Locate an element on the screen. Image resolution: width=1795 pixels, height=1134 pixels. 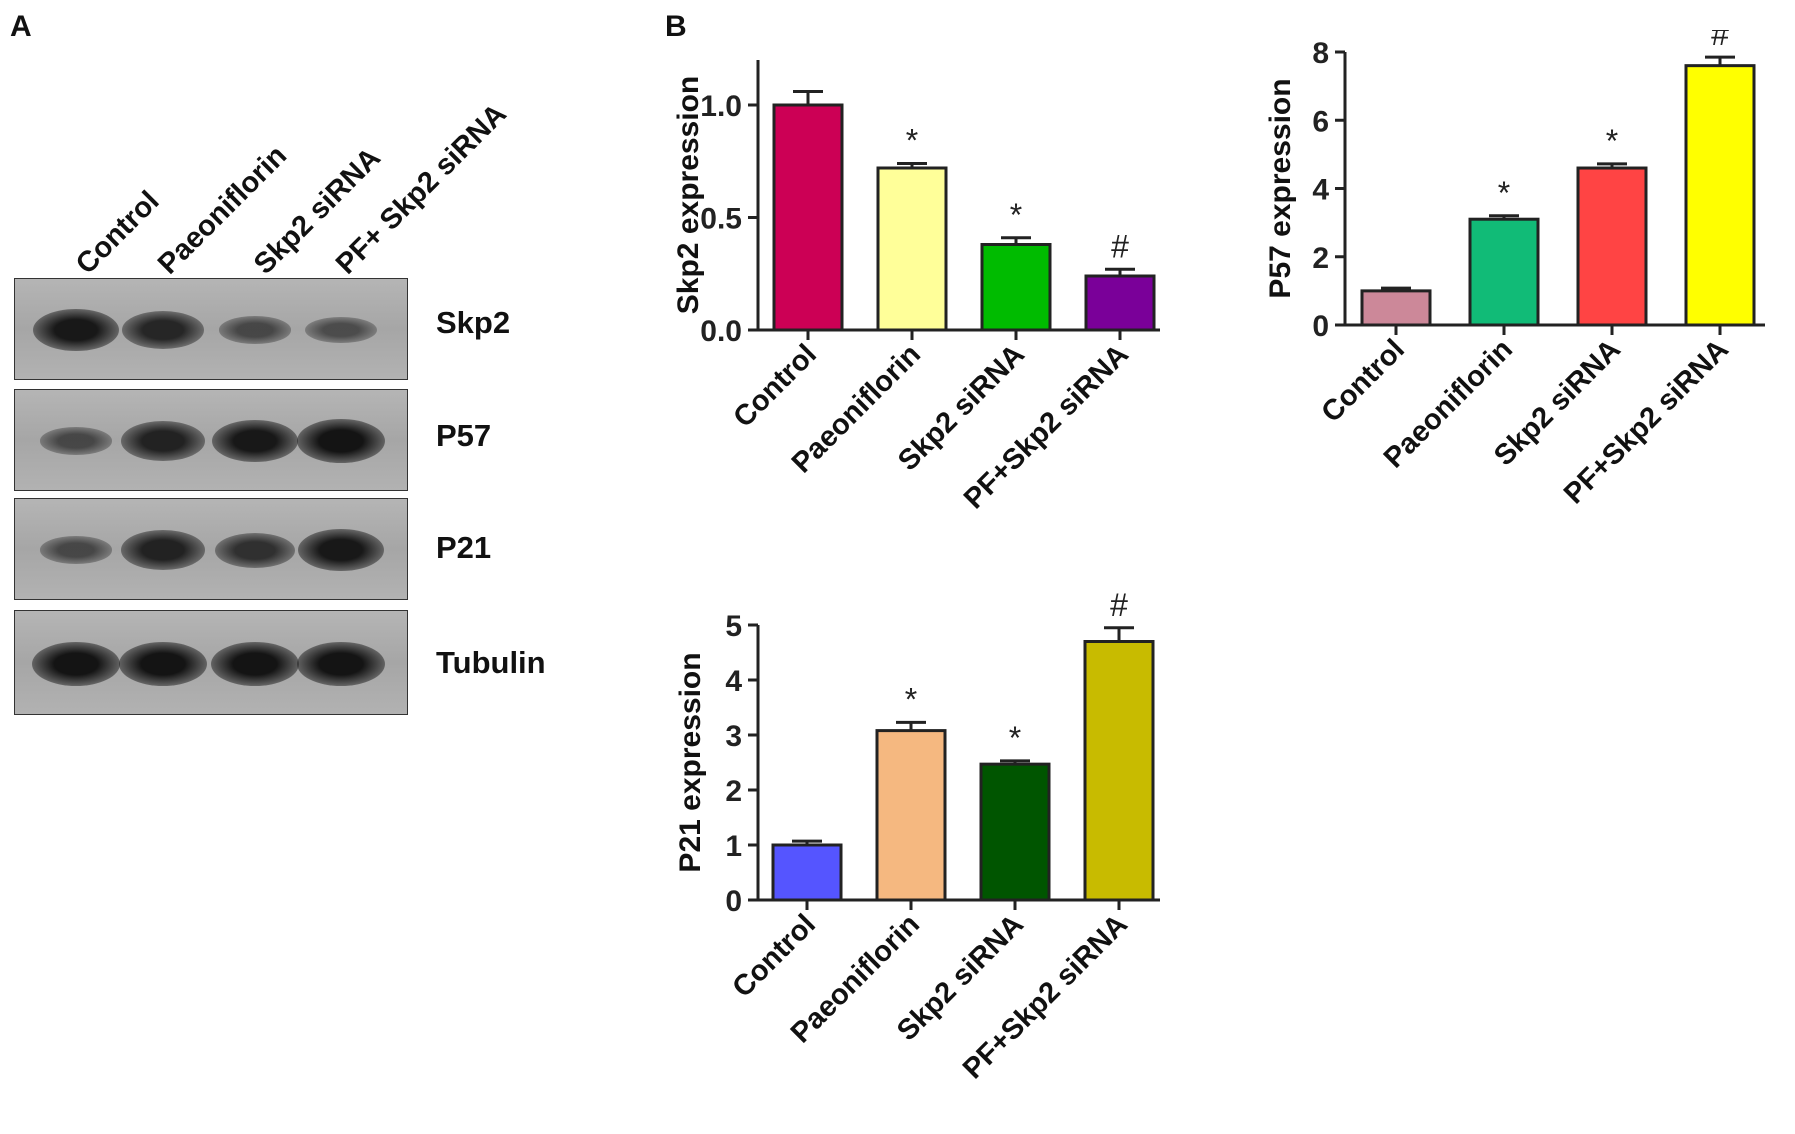
y-tick-label: 5 is located at coordinates (733, 626).